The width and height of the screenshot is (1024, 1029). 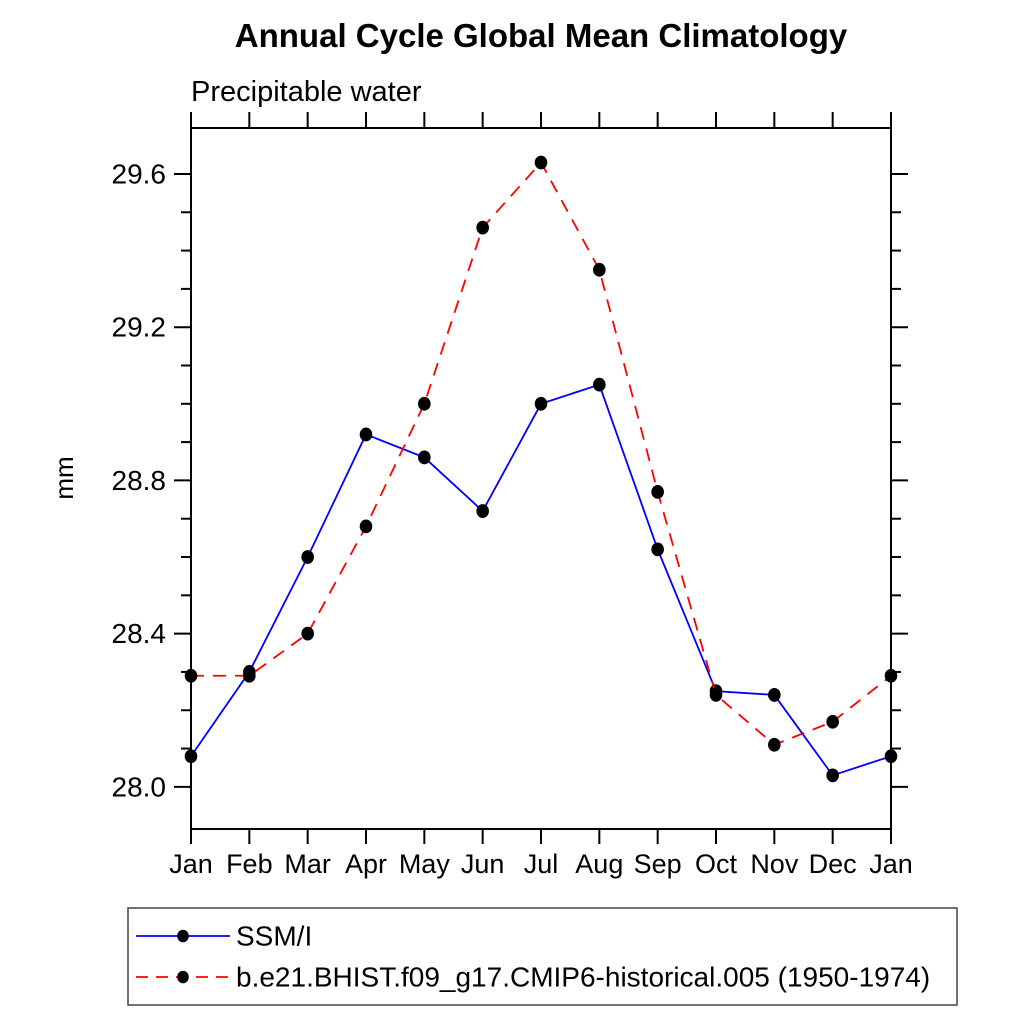 What do you see at coordinates (366, 864) in the screenshot?
I see `x-tick-label: Apr` at bounding box center [366, 864].